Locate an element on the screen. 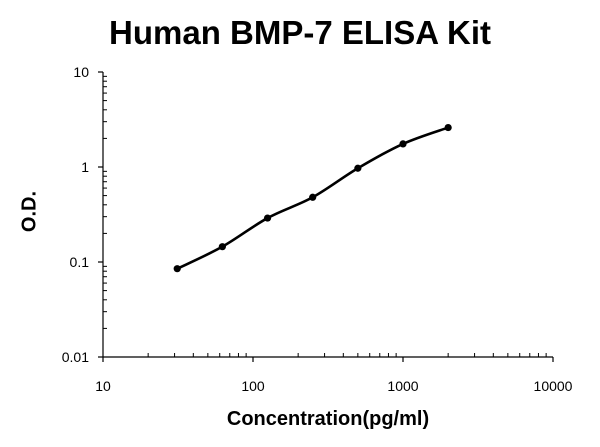  chart-title: Human BMP-7 ELISA Kit is located at coordinates (300, 32).